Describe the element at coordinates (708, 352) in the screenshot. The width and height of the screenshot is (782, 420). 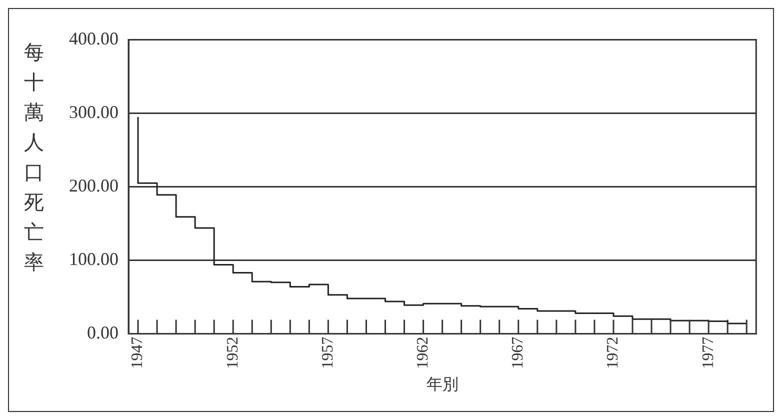
I see `x-tick-label: 1977` at that location.